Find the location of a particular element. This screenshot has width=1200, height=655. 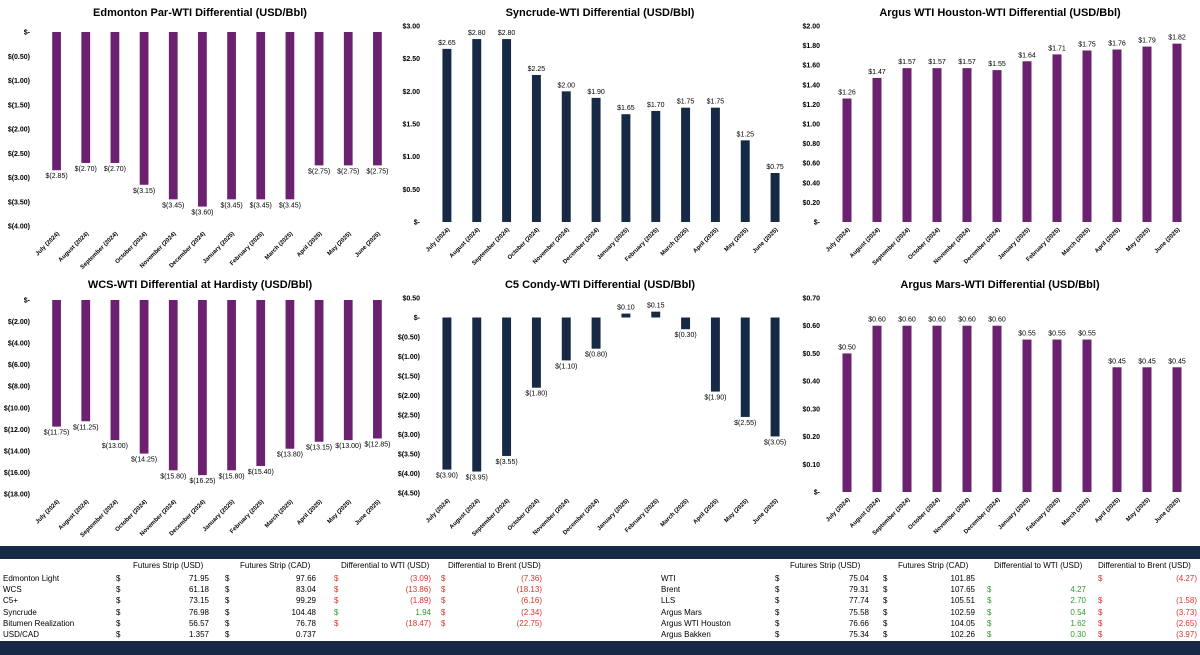

argus-mars-y-tick: $0.30 is located at coordinates (811, 409).